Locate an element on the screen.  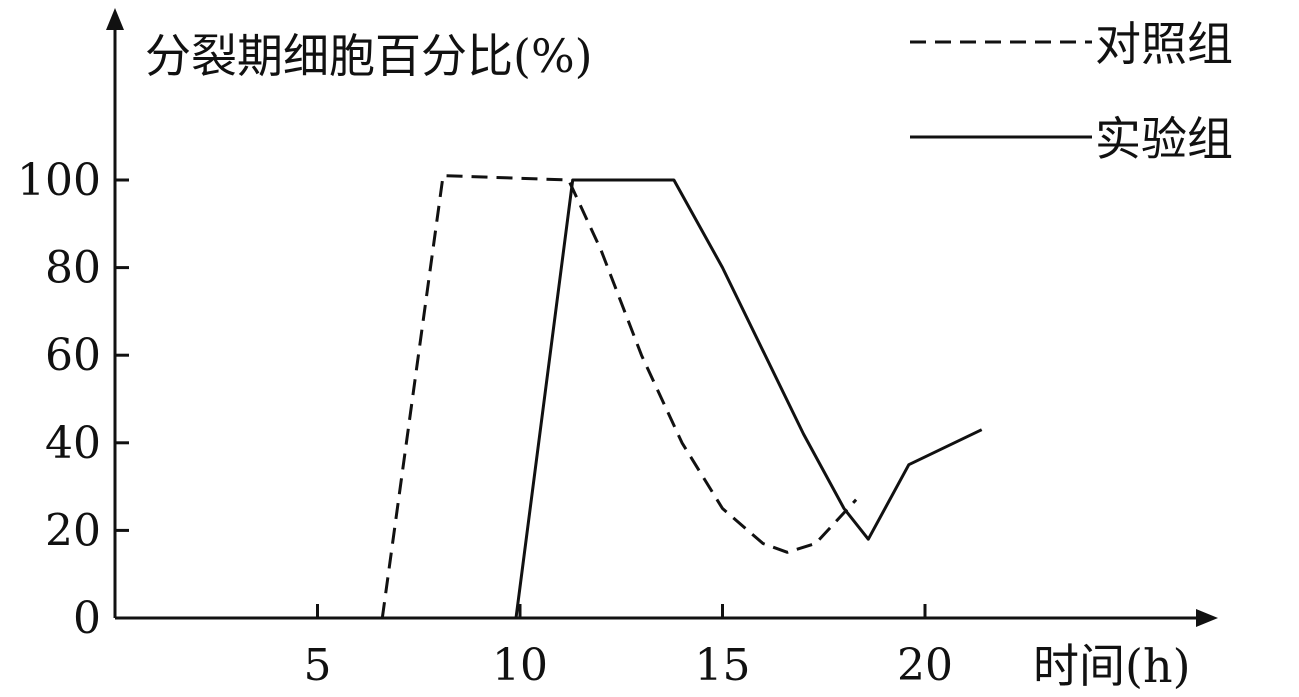
x-tick-label-5: 5 is located at coordinates (318, 665).